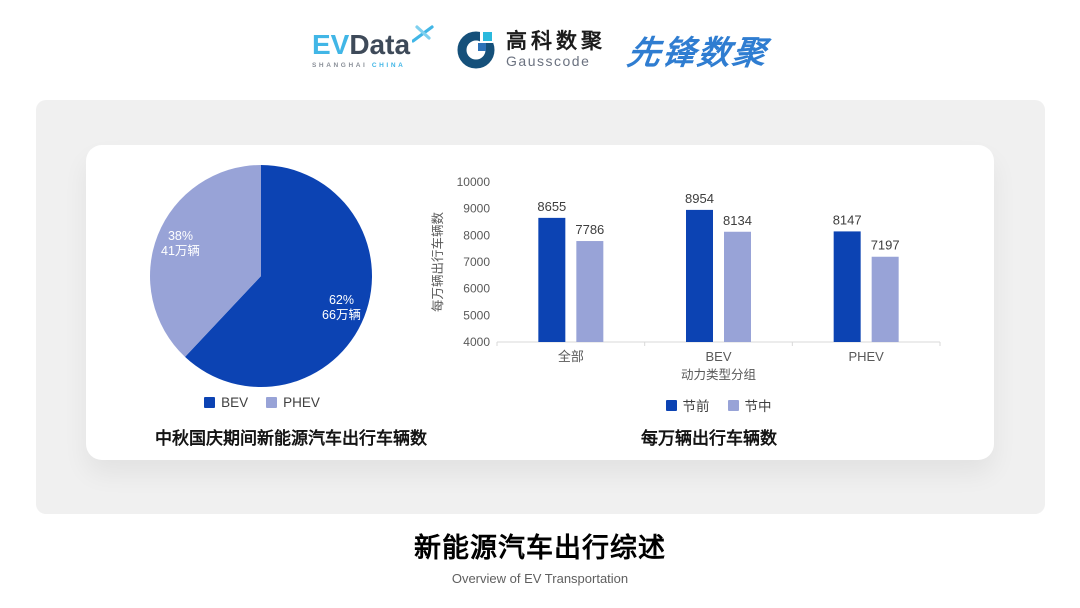 The image size is (1080, 608). I want to click on x-category-label: BEV, so click(718, 356).